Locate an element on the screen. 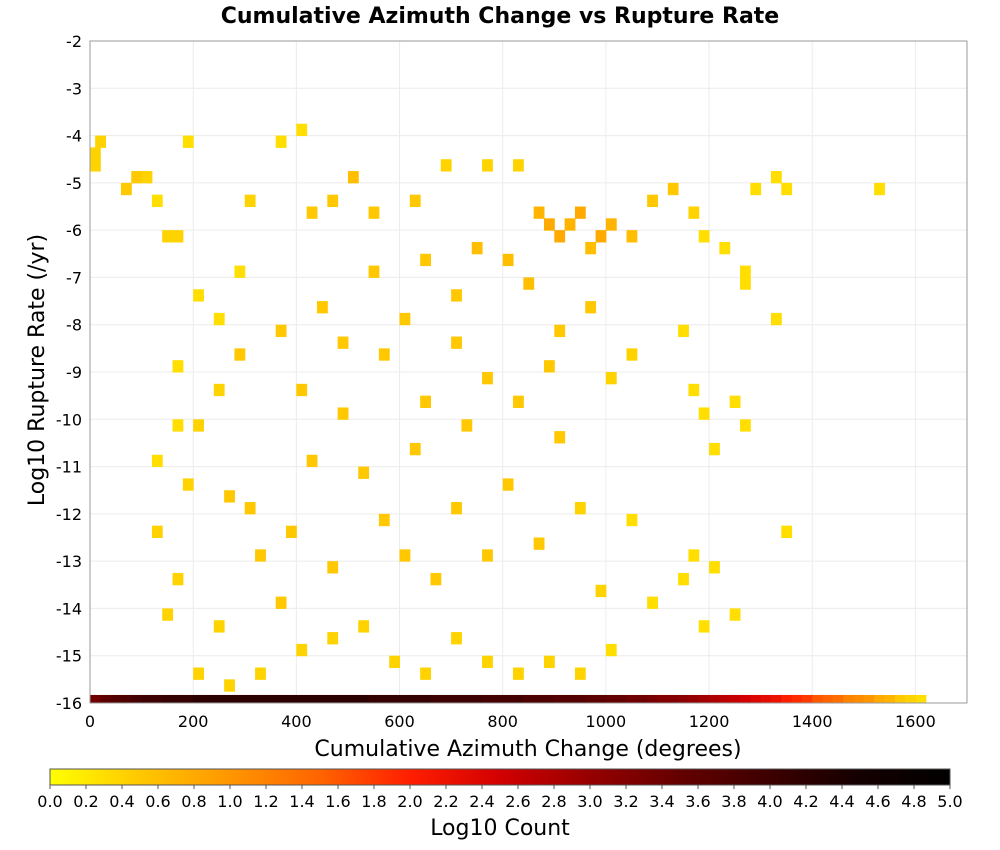 The width and height of the screenshot is (1000, 850). y-tick-label: -6 is located at coordinates (74, 230).